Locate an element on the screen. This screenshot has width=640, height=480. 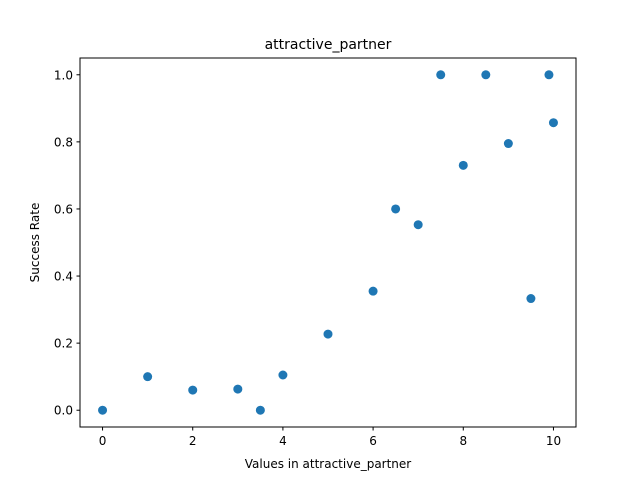
y-tick-label: 0.8 is located at coordinates (63, 142).